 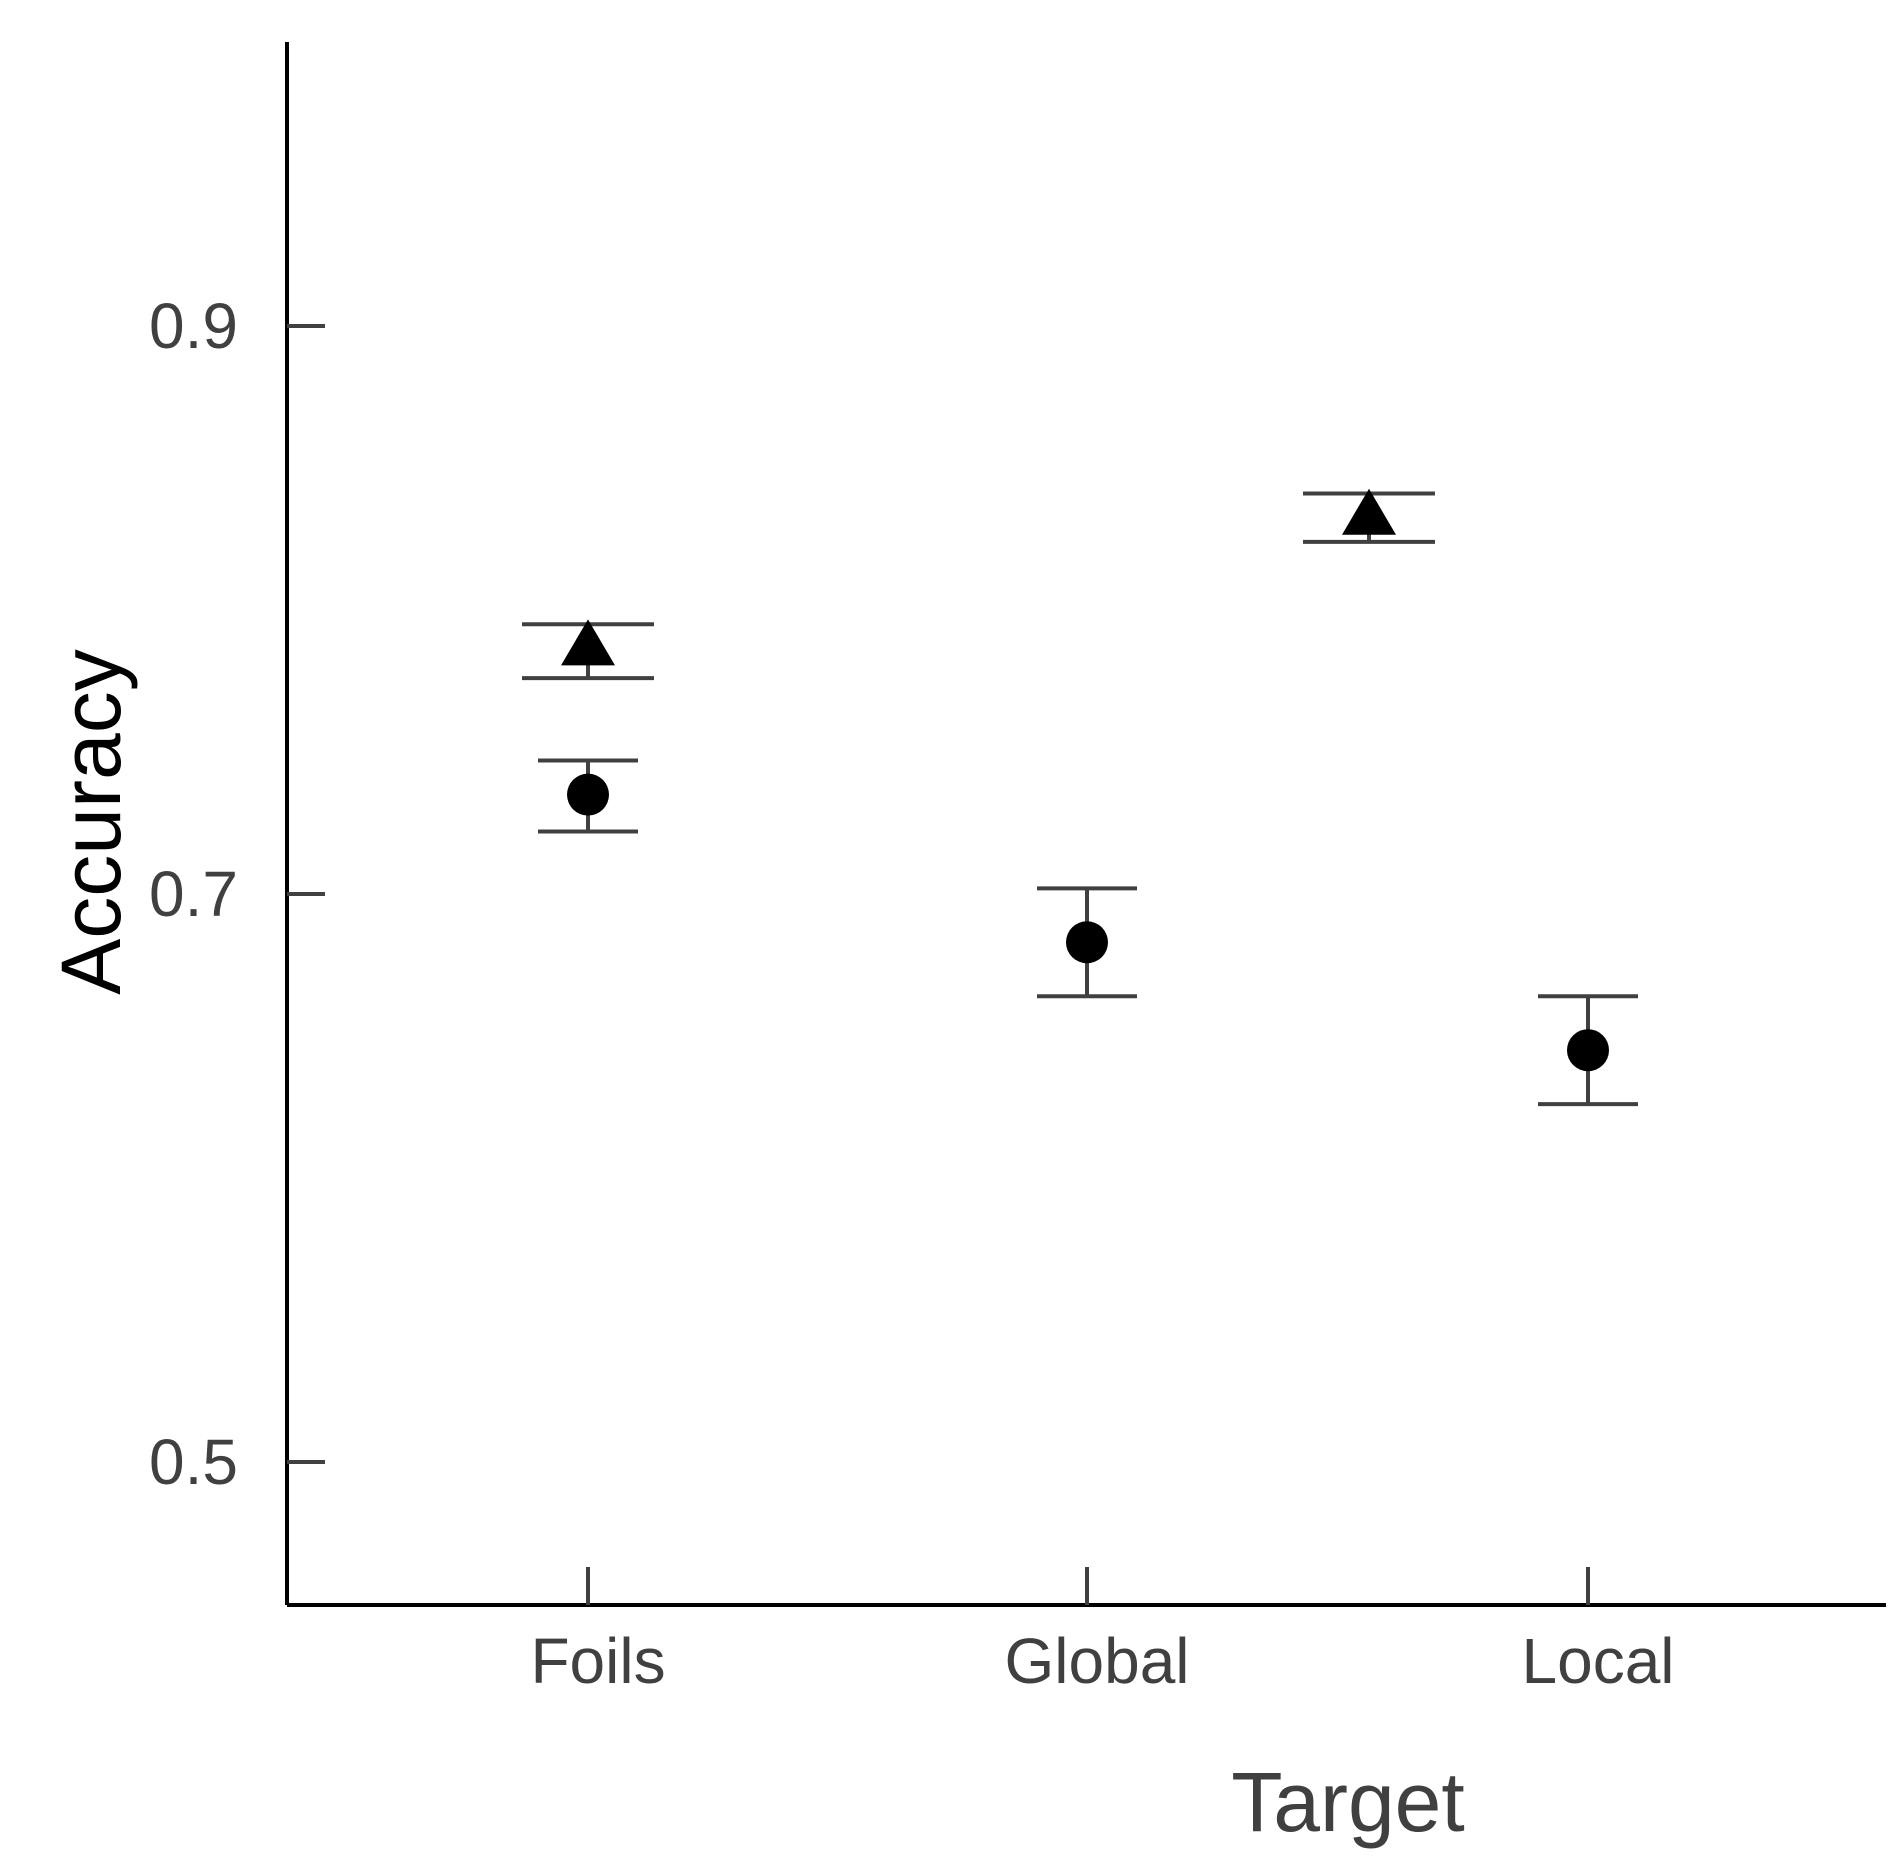 I want to click on x-tick-label: Global, so click(x=1097, y=1661).